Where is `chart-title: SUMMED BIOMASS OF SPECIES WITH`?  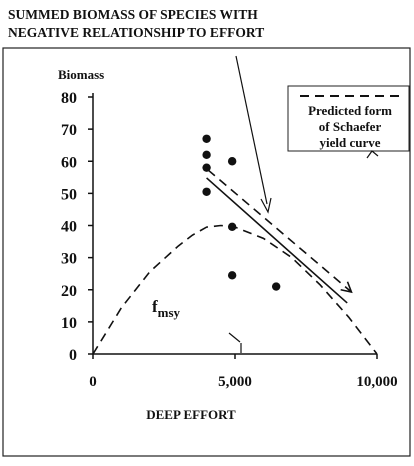
chart-title: SUMMED BIOMASS OF SPECIES WITH is located at coordinates (133, 14).